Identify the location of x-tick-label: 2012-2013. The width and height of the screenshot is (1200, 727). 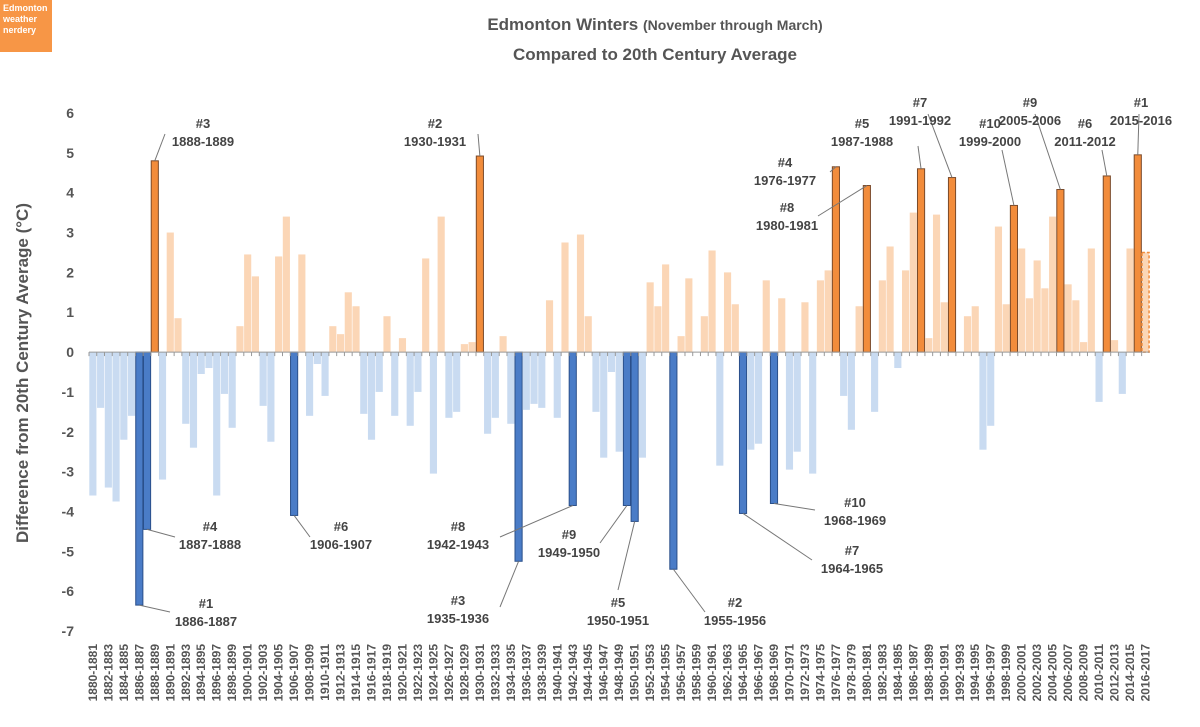
(1115, 673).